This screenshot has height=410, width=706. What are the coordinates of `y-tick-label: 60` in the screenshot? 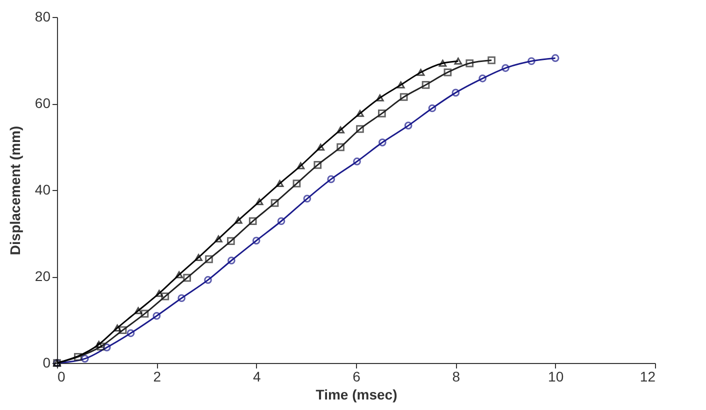 It's located at (42, 103).